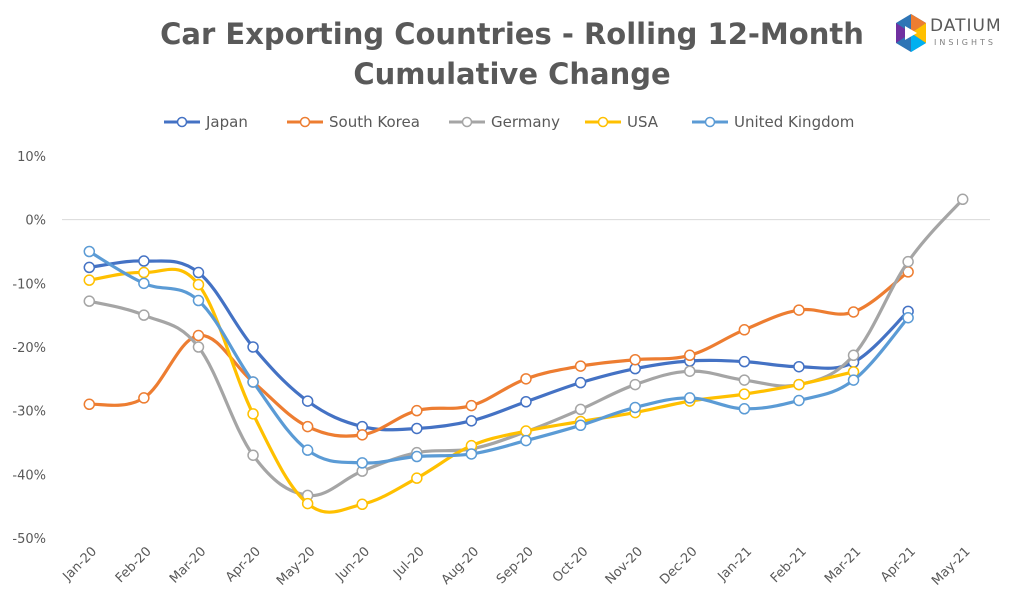 Image resolution: width=1024 pixels, height=616 pixels. I want to click on y-tick-label: 0%, so click(35, 221).